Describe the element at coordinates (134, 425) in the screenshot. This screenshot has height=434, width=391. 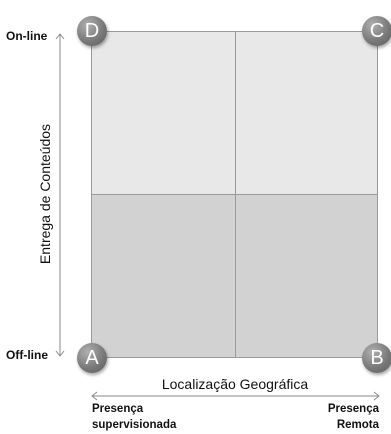
I see `x-axis-left-label-line2: supervisionada` at that location.